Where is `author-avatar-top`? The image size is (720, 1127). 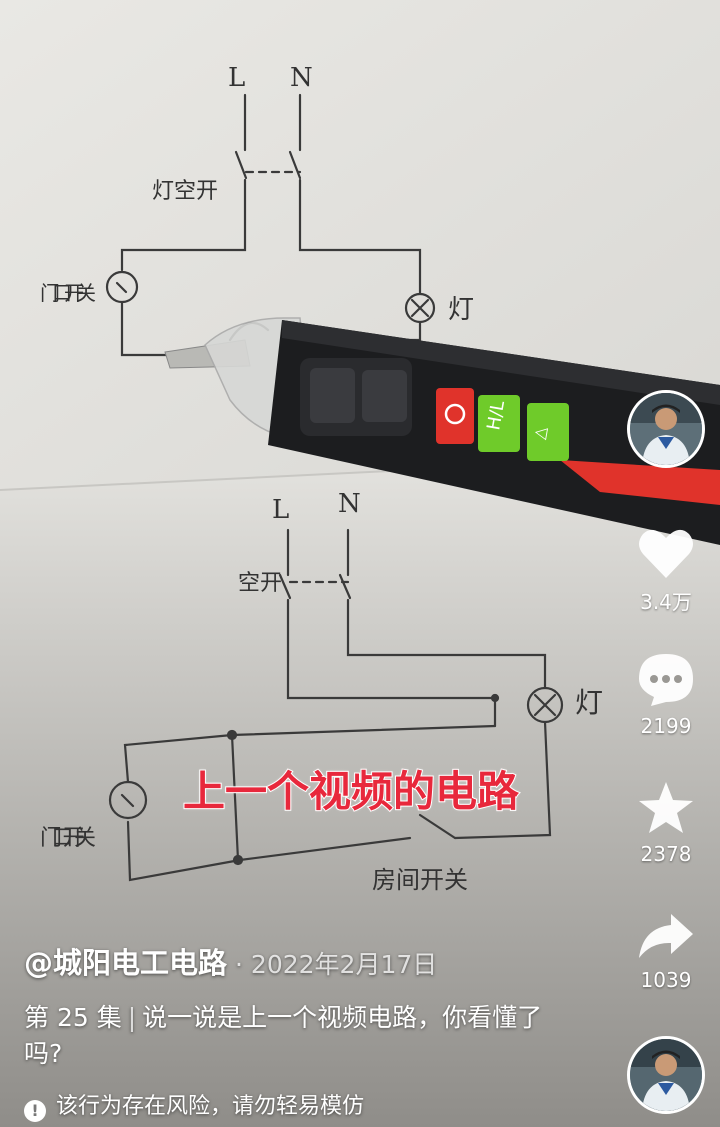 author-avatar-top is located at coordinates (666, 429).